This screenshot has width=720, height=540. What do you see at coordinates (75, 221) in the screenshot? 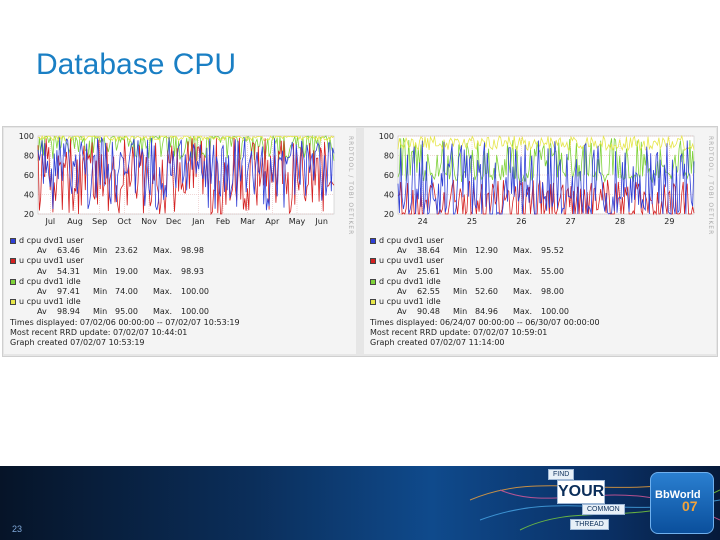
I see `x-tick-label: Aug` at bounding box center [75, 221].